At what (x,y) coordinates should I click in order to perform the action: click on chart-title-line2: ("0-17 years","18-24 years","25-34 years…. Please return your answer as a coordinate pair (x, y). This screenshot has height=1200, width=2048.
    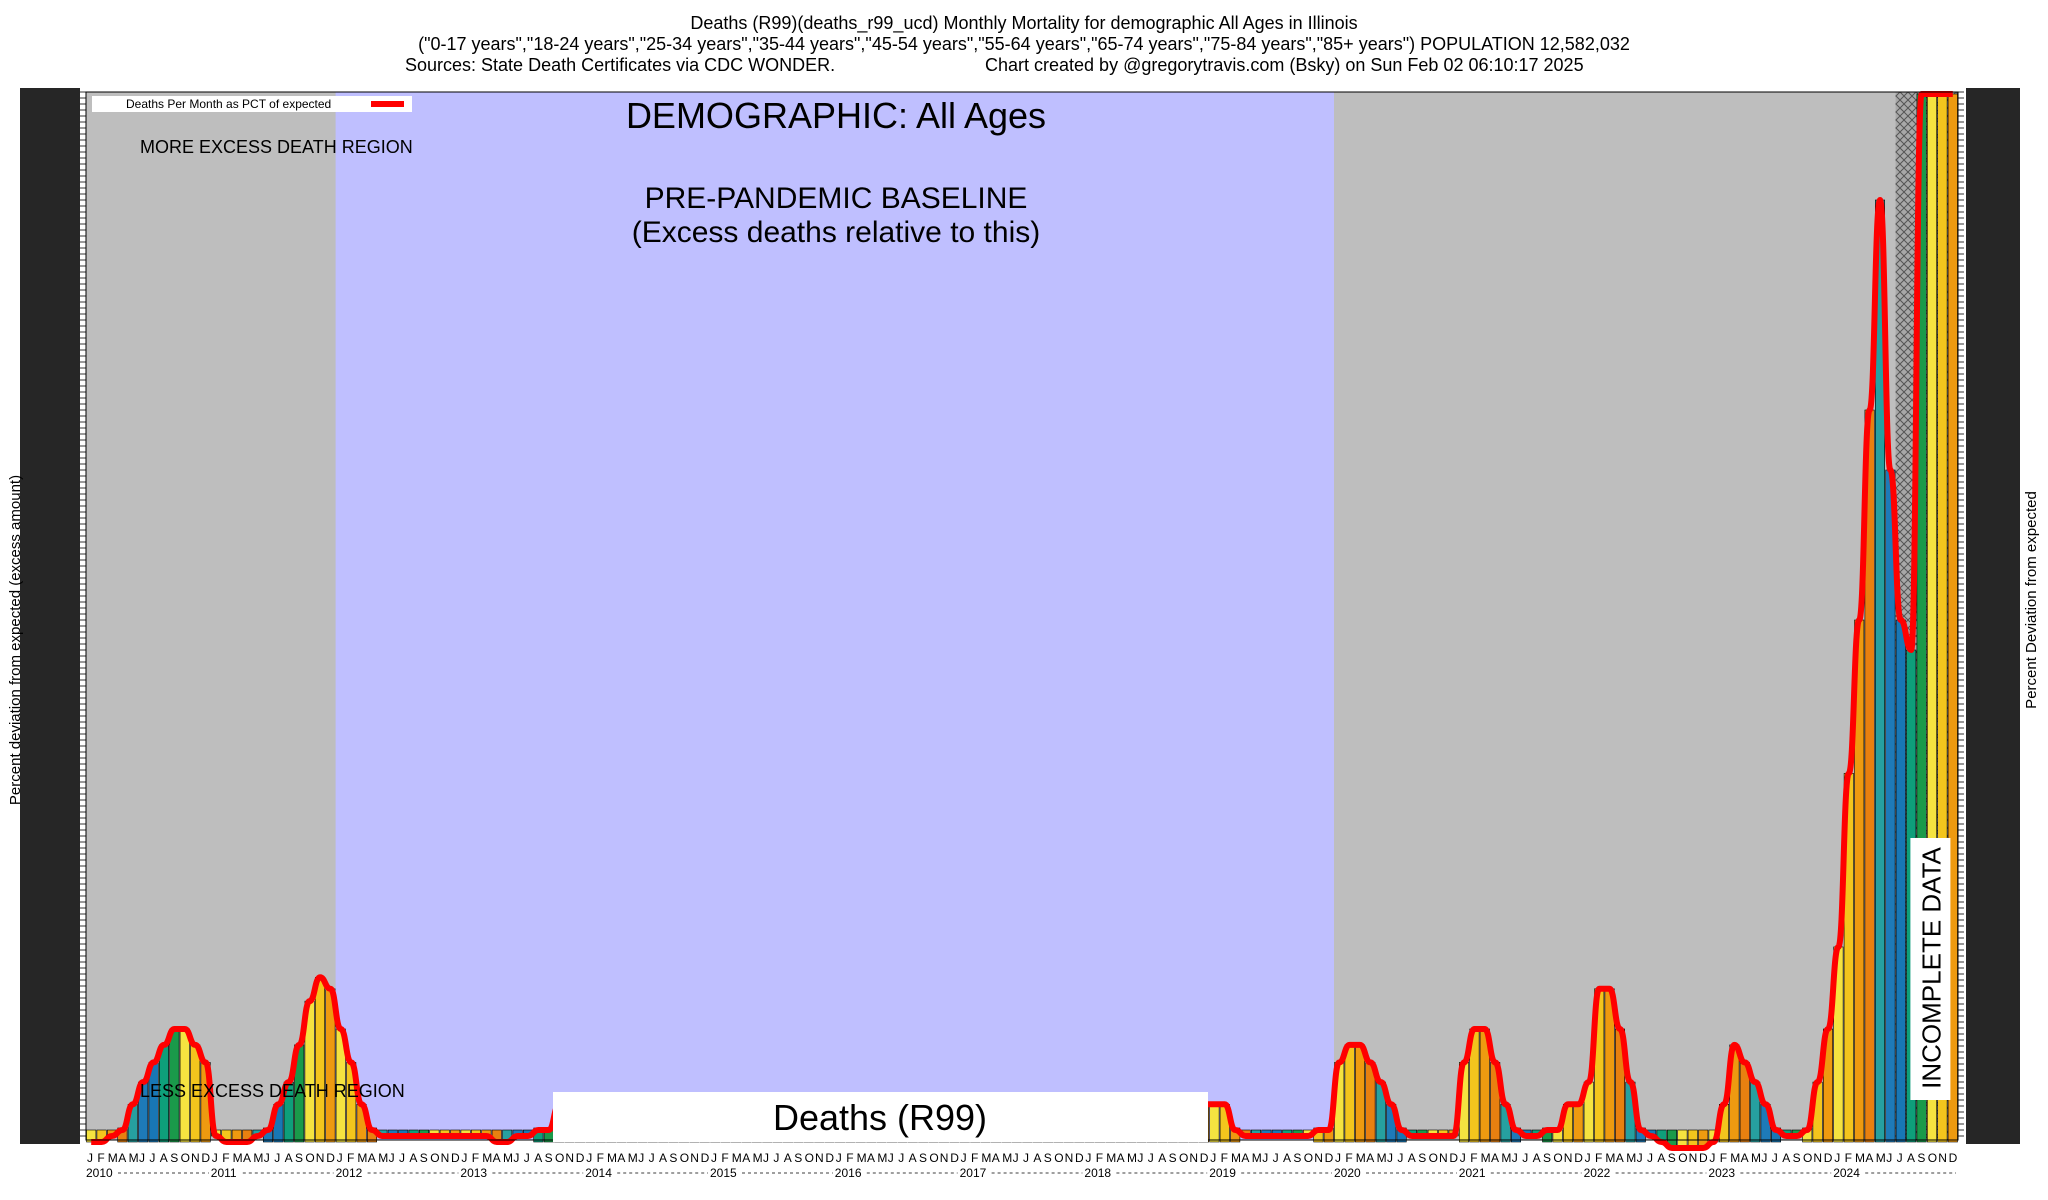
    Looking at the image, I should click on (1024, 44).